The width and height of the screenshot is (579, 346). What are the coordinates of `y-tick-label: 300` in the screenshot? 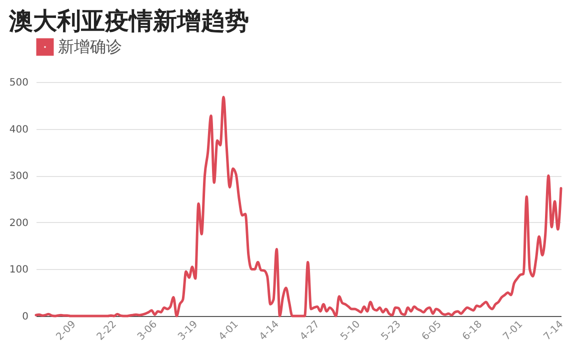 It's located at (18, 176).